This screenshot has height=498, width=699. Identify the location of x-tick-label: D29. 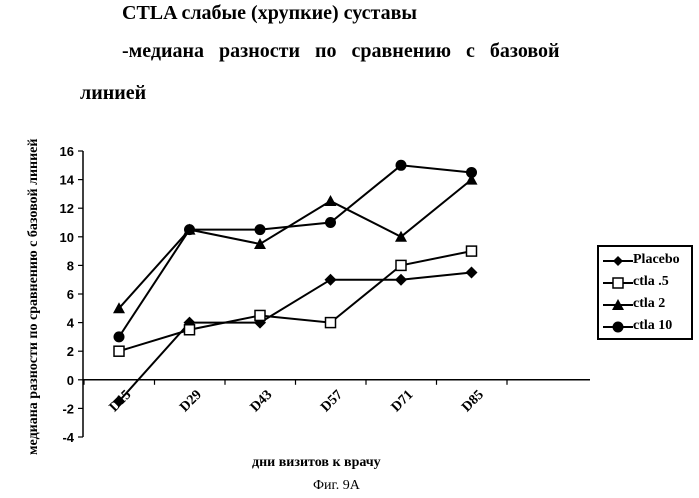
(191, 401).